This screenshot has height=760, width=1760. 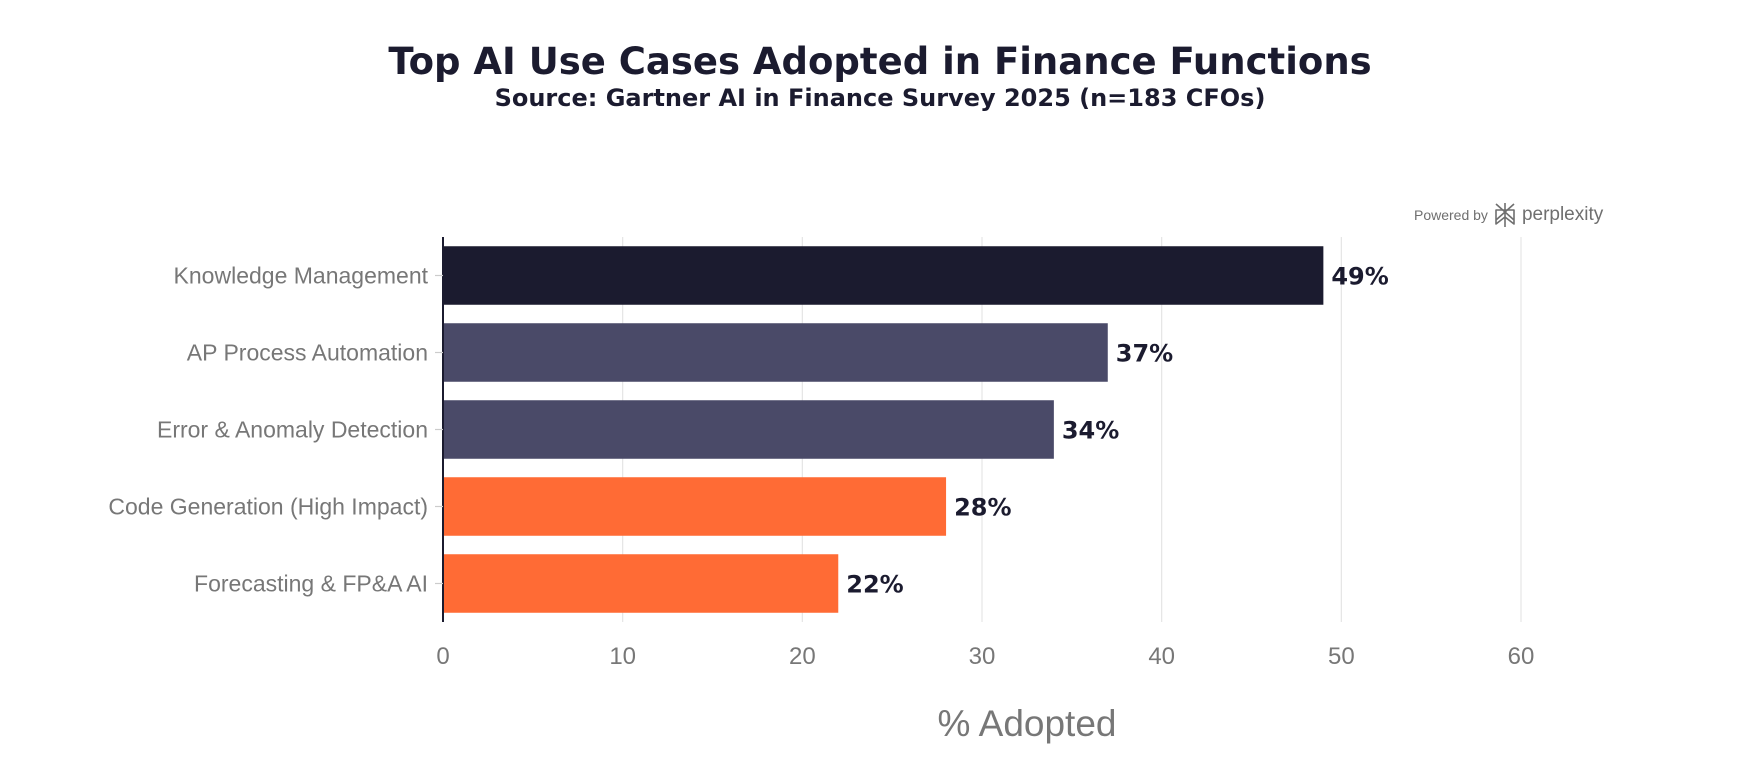 What do you see at coordinates (439, 429) in the screenshot?
I see `axes` at bounding box center [439, 429].